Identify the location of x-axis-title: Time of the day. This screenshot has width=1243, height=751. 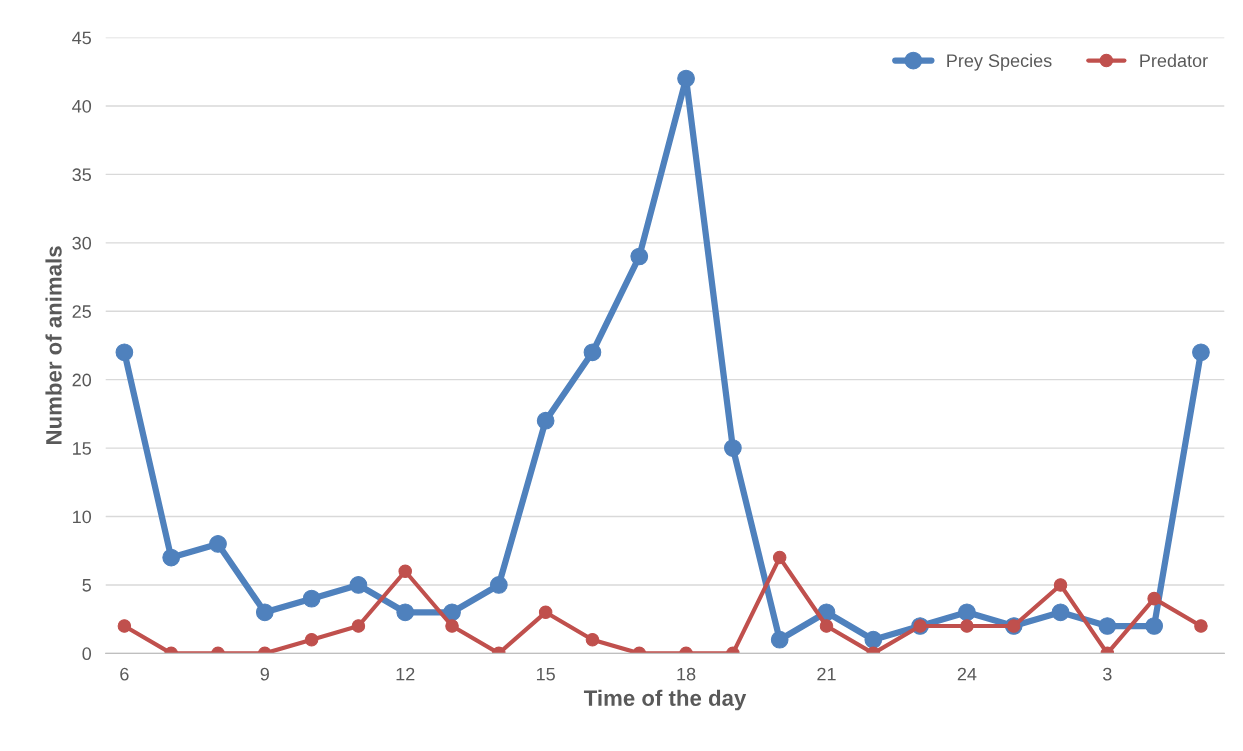
(665, 700).